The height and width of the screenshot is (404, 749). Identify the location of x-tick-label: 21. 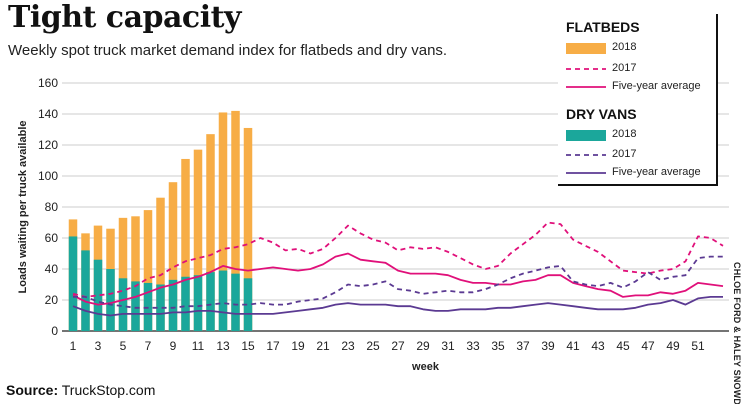
(323, 346).